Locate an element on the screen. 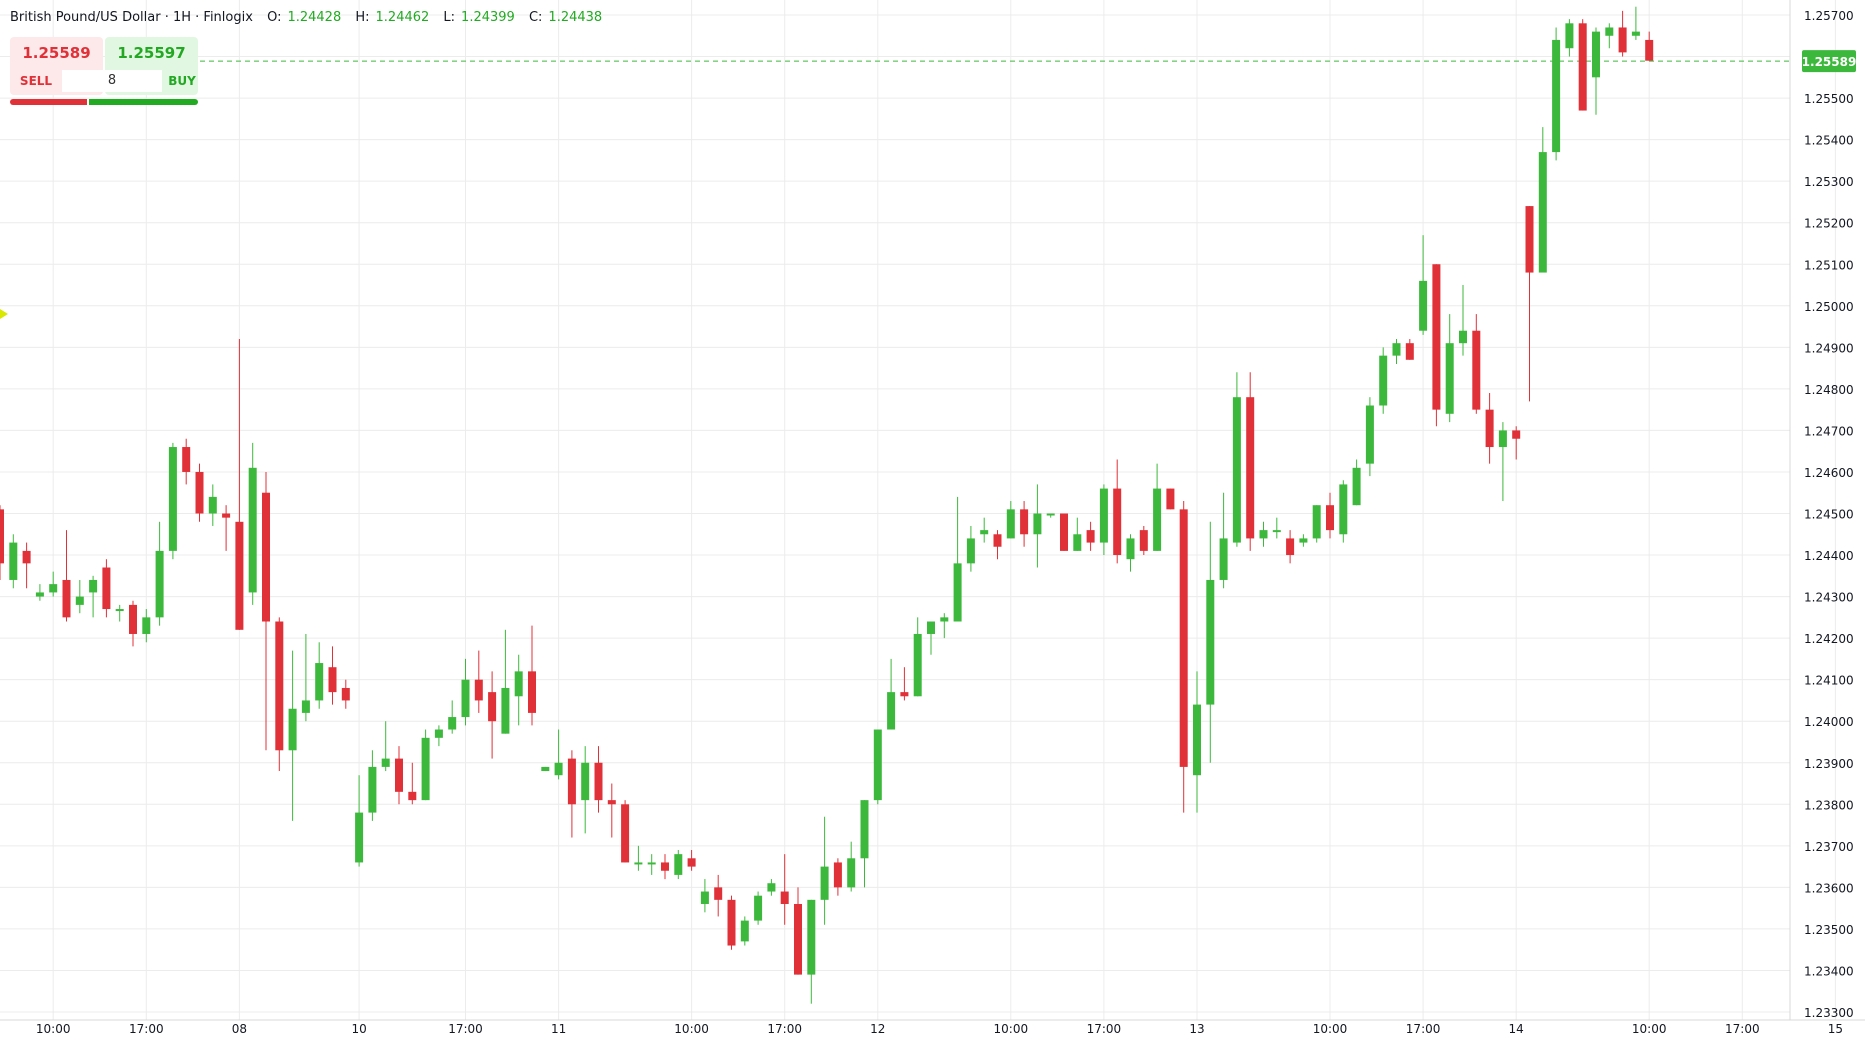 The height and width of the screenshot is (1046, 1865). buy-button: BUY is located at coordinates (182, 81).